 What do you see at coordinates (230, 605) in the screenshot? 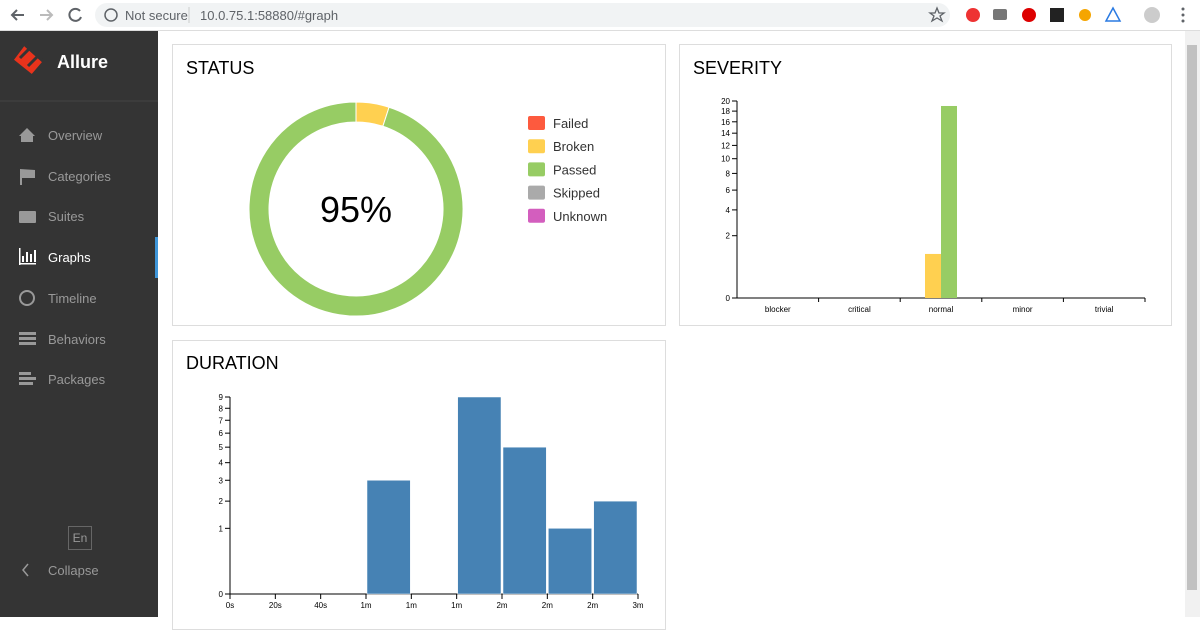
I see `x-tick-label: 0s` at bounding box center [230, 605].